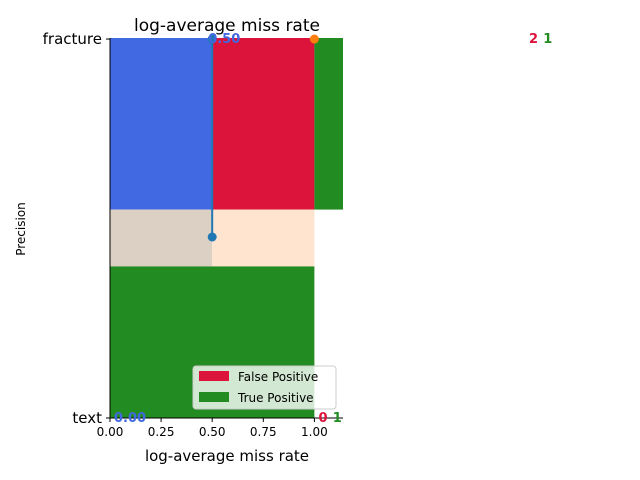 Image resolution: width=640 pixels, height=480 pixels. What do you see at coordinates (212, 432) in the screenshot?
I see `x-tick-label: 0.50` at bounding box center [212, 432].